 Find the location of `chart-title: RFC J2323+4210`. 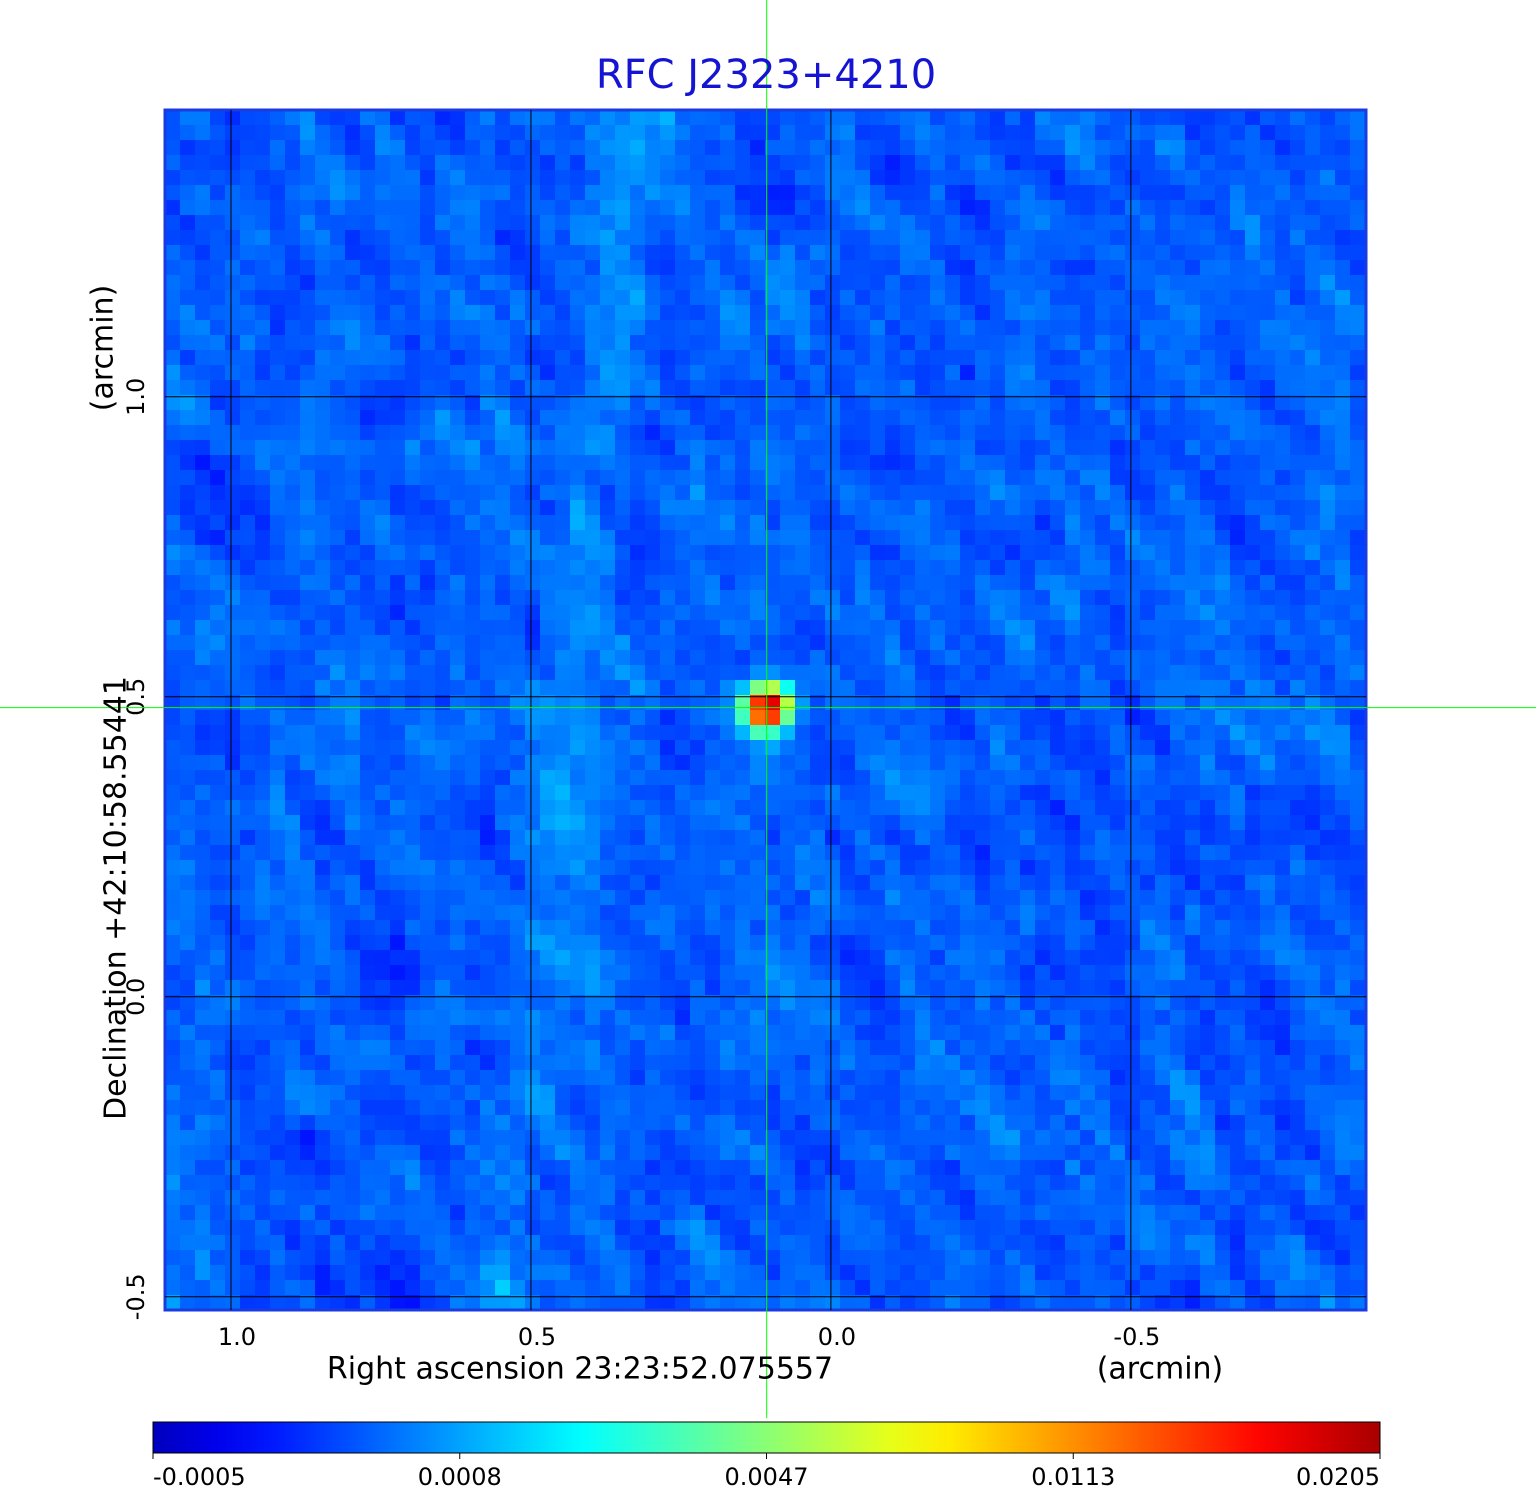

chart-title: RFC J2323+4210 is located at coordinates (766, 75).